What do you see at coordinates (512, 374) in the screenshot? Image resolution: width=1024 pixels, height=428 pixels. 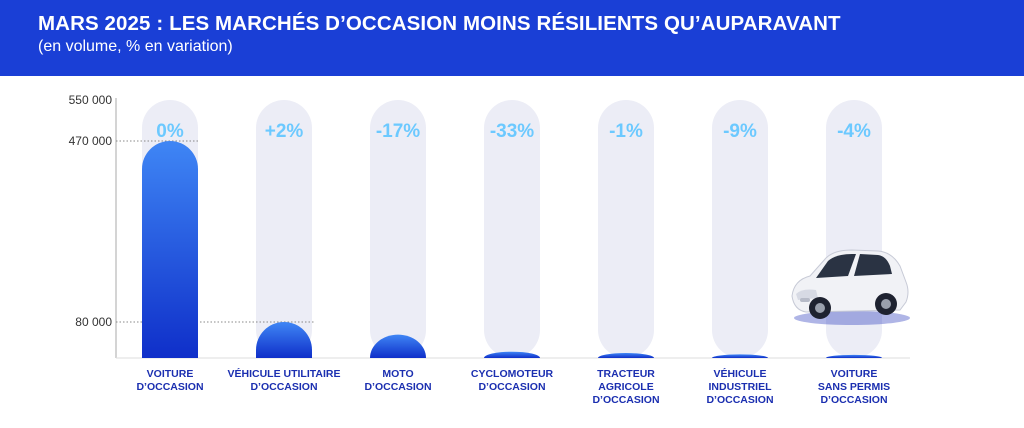 I see `category-label-line: CYCLOMOTEUR` at bounding box center [512, 374].